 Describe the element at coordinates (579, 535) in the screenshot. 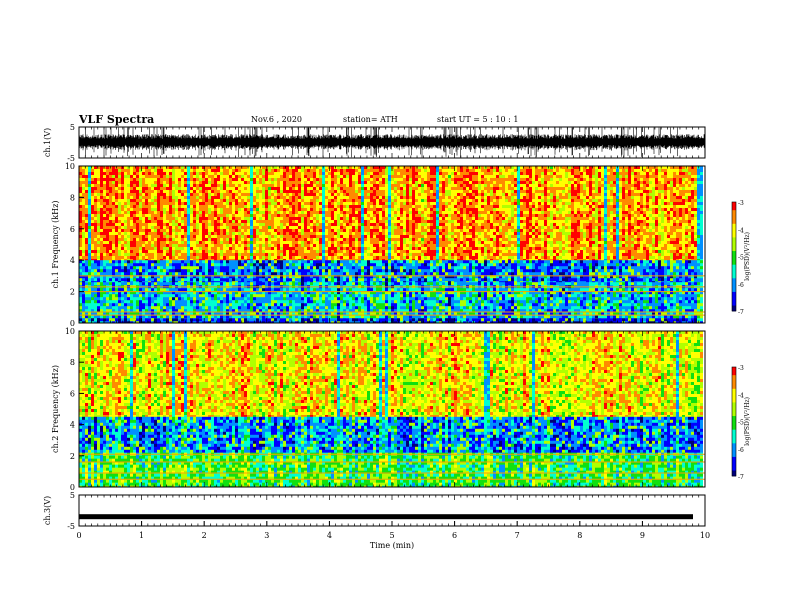

I see `x-tick-label: 8` at that location.